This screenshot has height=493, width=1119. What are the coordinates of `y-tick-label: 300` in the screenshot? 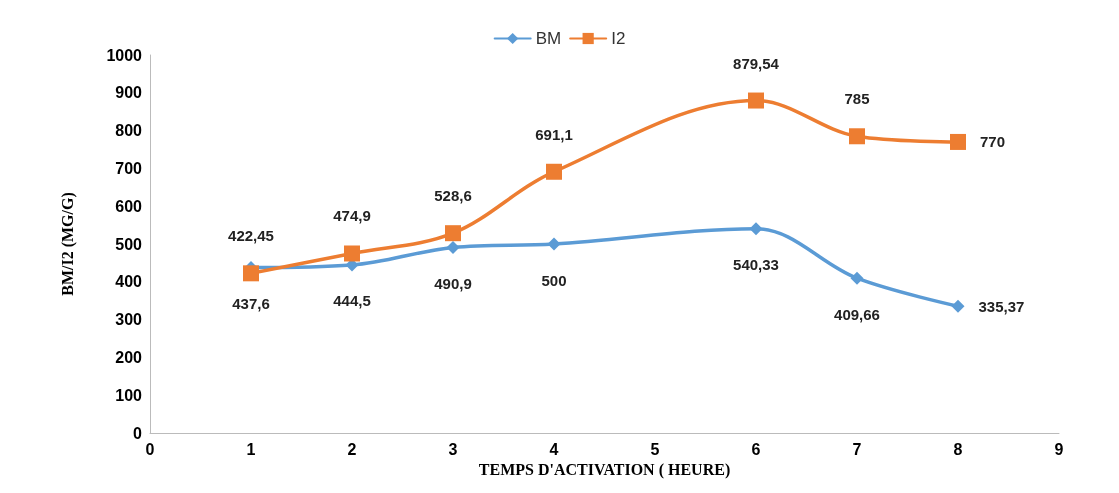 It's located at (129, 320).